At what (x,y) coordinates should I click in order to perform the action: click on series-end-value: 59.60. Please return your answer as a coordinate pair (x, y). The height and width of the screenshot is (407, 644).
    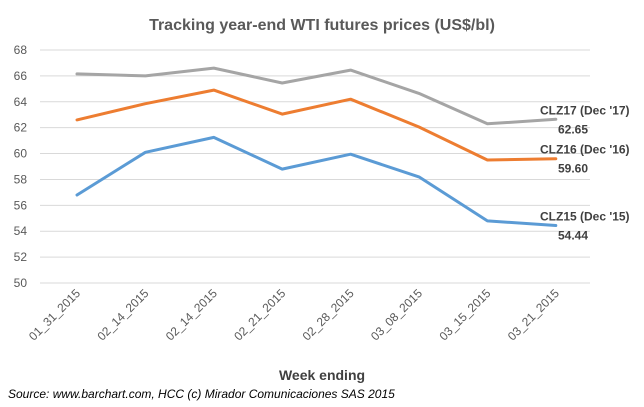
    Looking at the image, I should click on (573, 169).